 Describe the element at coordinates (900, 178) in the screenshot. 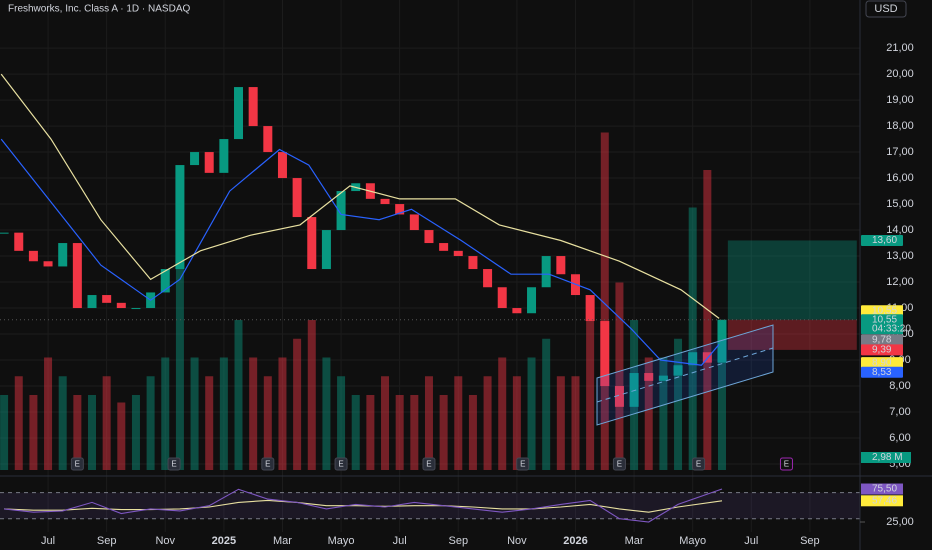

I see `y-tick-label: 16,00` at that location.